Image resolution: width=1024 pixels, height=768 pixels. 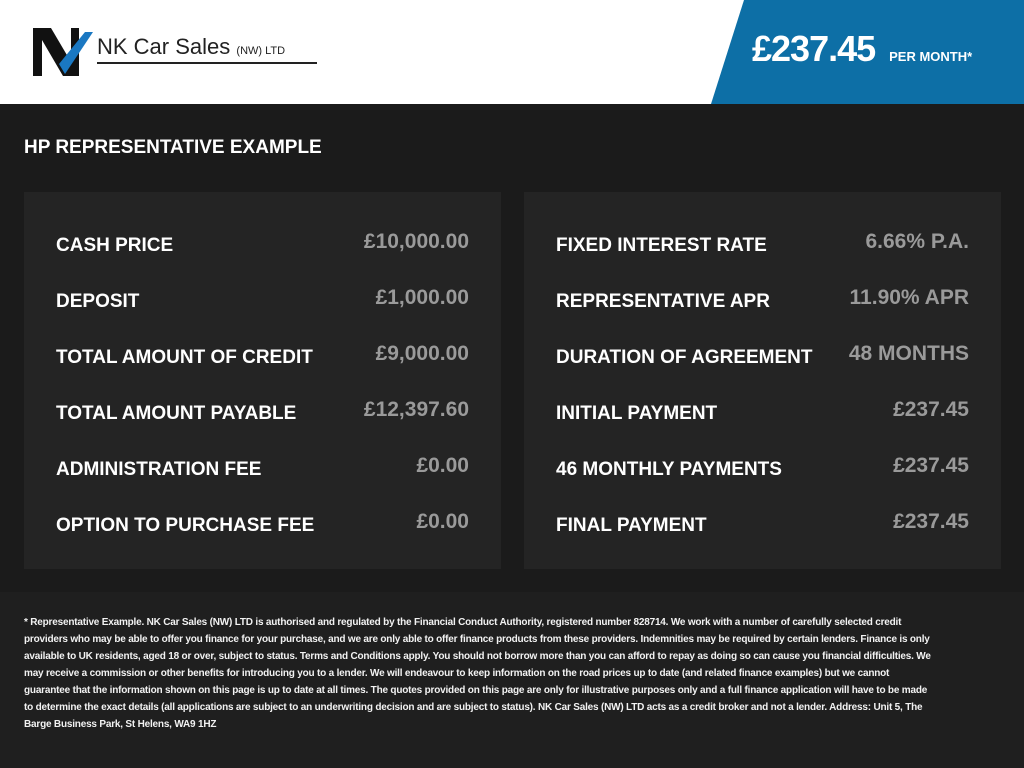 I want to click on finance-row: FIXED INTEREST RATE 6.66% P.A., so click(x=762, y=242).